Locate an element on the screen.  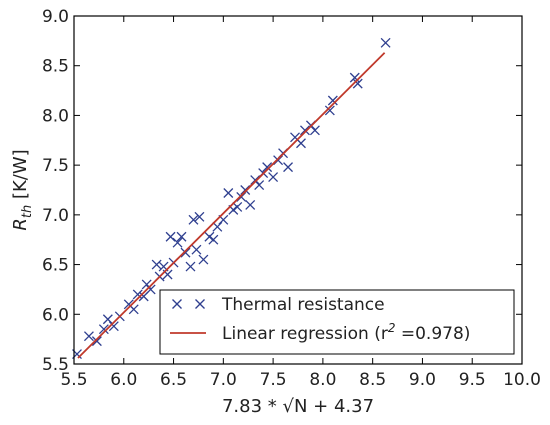
y-tick-label: 6.0 is located at coordinates (55, 315).